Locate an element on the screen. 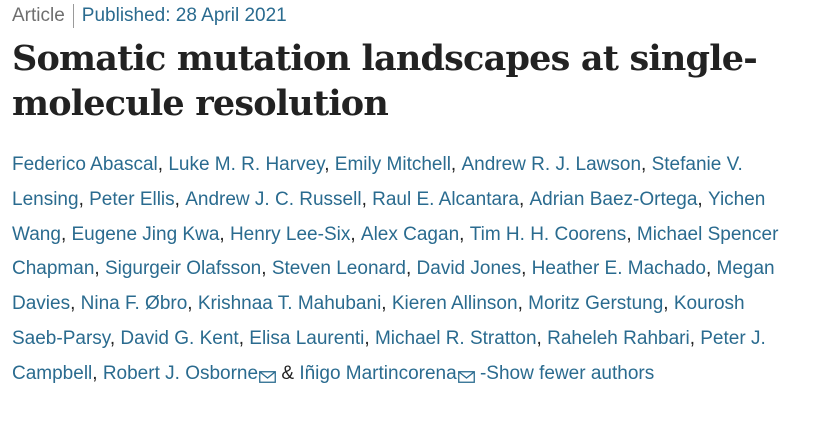  author-item: Adrian Baez-Ortega, is located at coordinates (619, 199).